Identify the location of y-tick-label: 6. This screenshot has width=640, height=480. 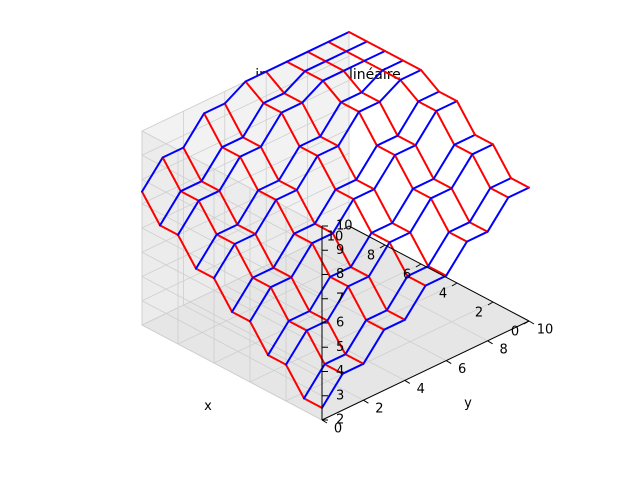
(462, 369).